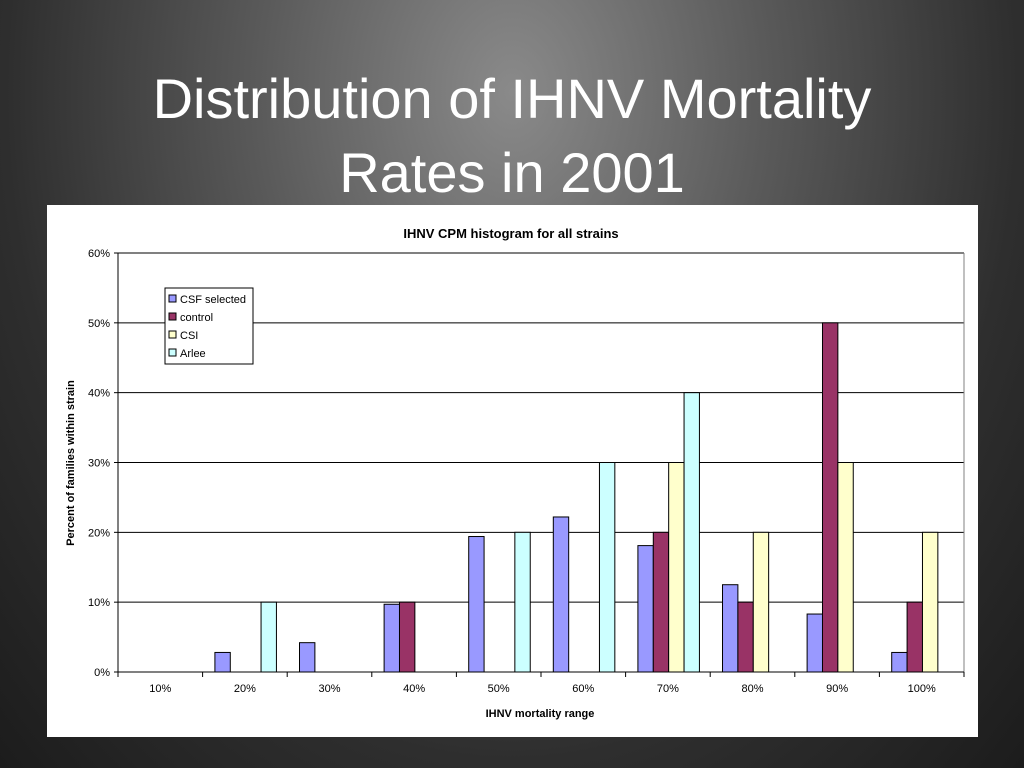 This screenshot has width=1024, height=768. Describe the element at coordinates (512, 172) in the screenshot. I see `slide-title-line-2: Rates in 2001` at that location.